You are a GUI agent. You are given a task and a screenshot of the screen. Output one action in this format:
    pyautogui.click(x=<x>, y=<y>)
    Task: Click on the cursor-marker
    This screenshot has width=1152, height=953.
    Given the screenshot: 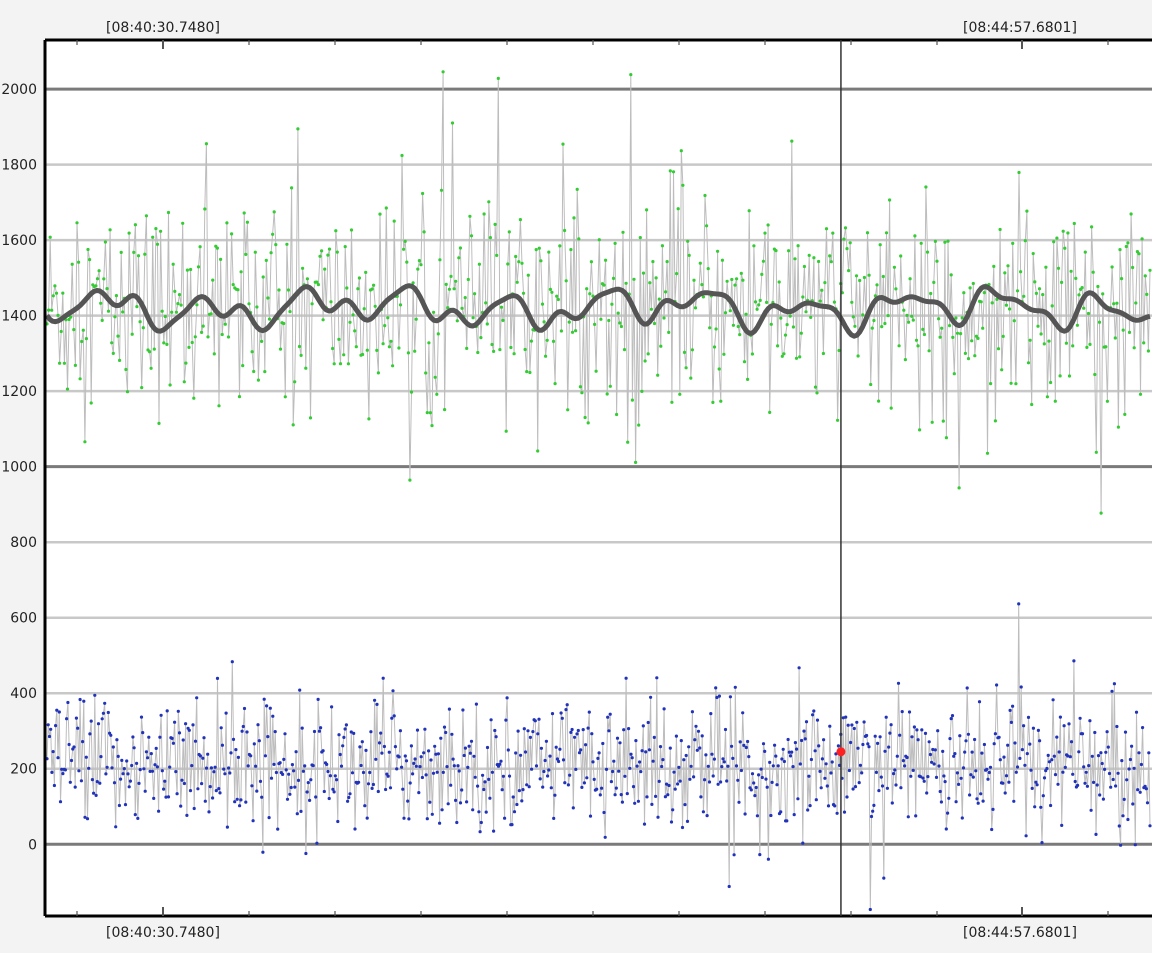 What is the action you would take?
    pyautogui.click(x=841, y=752)
    